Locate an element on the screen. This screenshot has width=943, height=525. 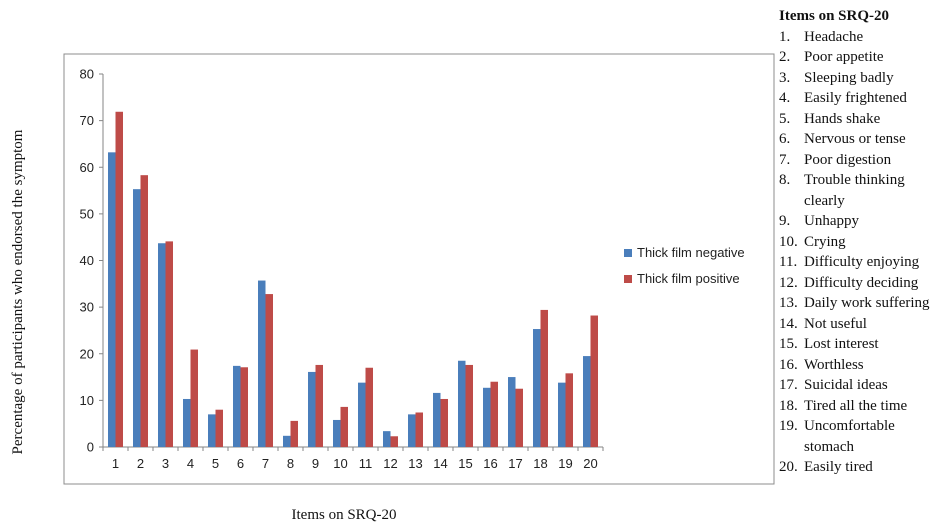
items-list-item: 4. Easily frightened is located at coordinates (861, 98).